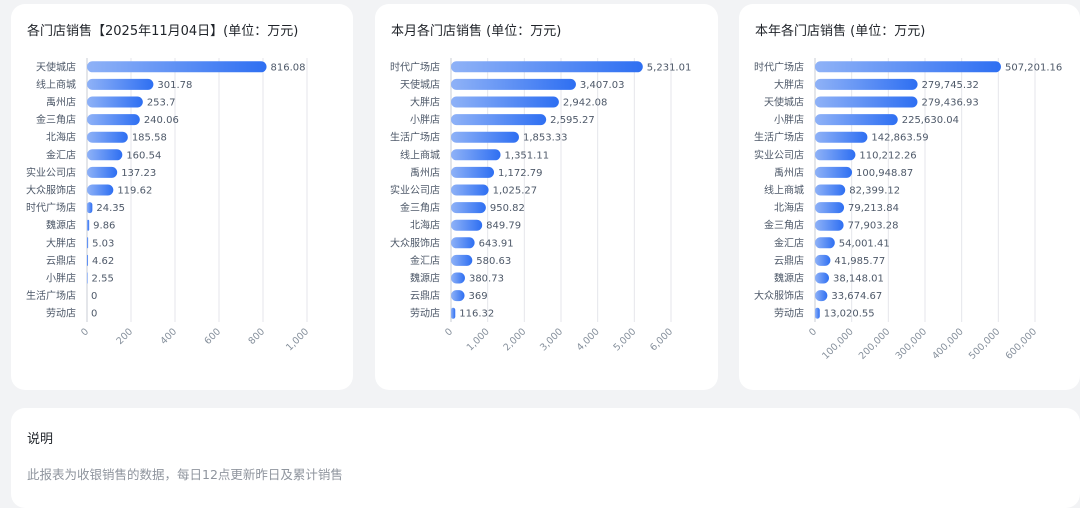 This screenshot has width=1080, height=508. What do you see at coordinates (515, 191) in the screenshot?
I see `data-label: 1,025.27` at bounding box center [515, 191].